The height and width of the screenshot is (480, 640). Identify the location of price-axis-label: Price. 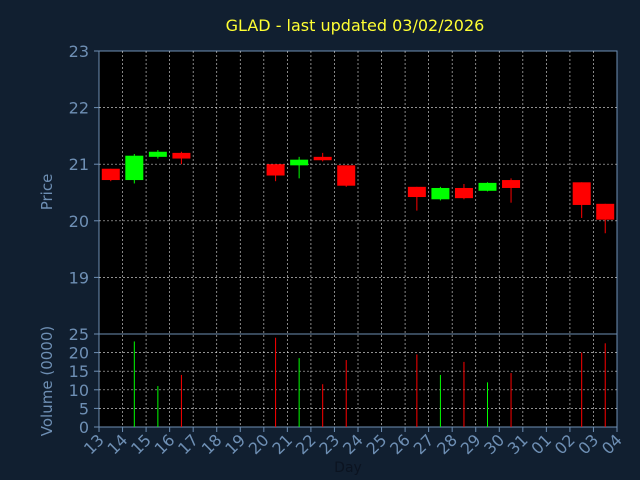
(47, 192).